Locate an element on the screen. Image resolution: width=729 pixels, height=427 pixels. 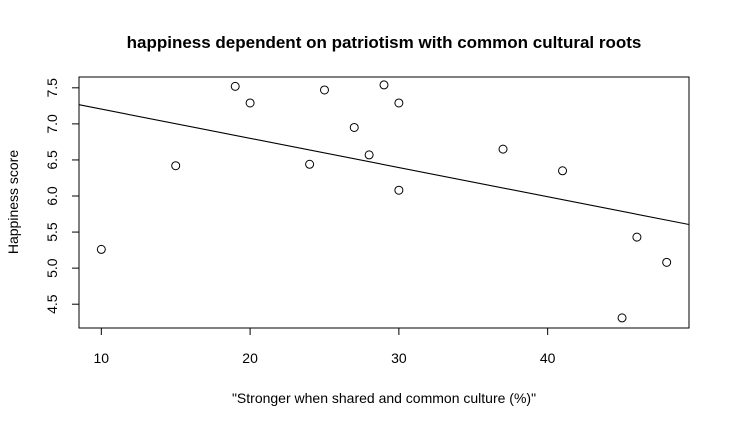
y-tick-label: 6.0 is located at coordinates (52, 196).